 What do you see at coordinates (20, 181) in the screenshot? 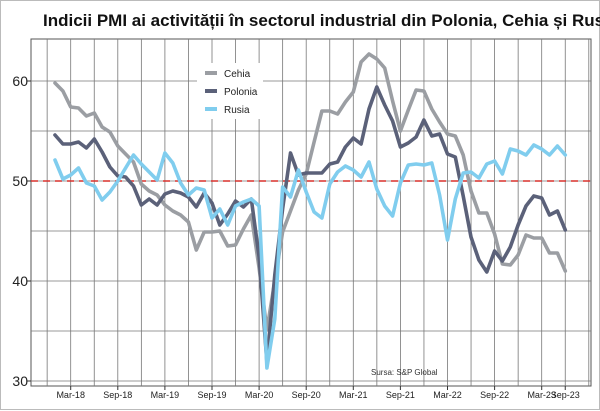
I see `y-tick-label: 50` at bounding box center [20, 181].